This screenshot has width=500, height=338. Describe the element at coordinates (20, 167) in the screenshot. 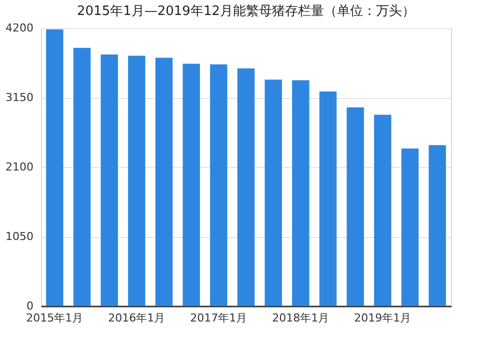

I see `y-tick-label: 2100` at that location.